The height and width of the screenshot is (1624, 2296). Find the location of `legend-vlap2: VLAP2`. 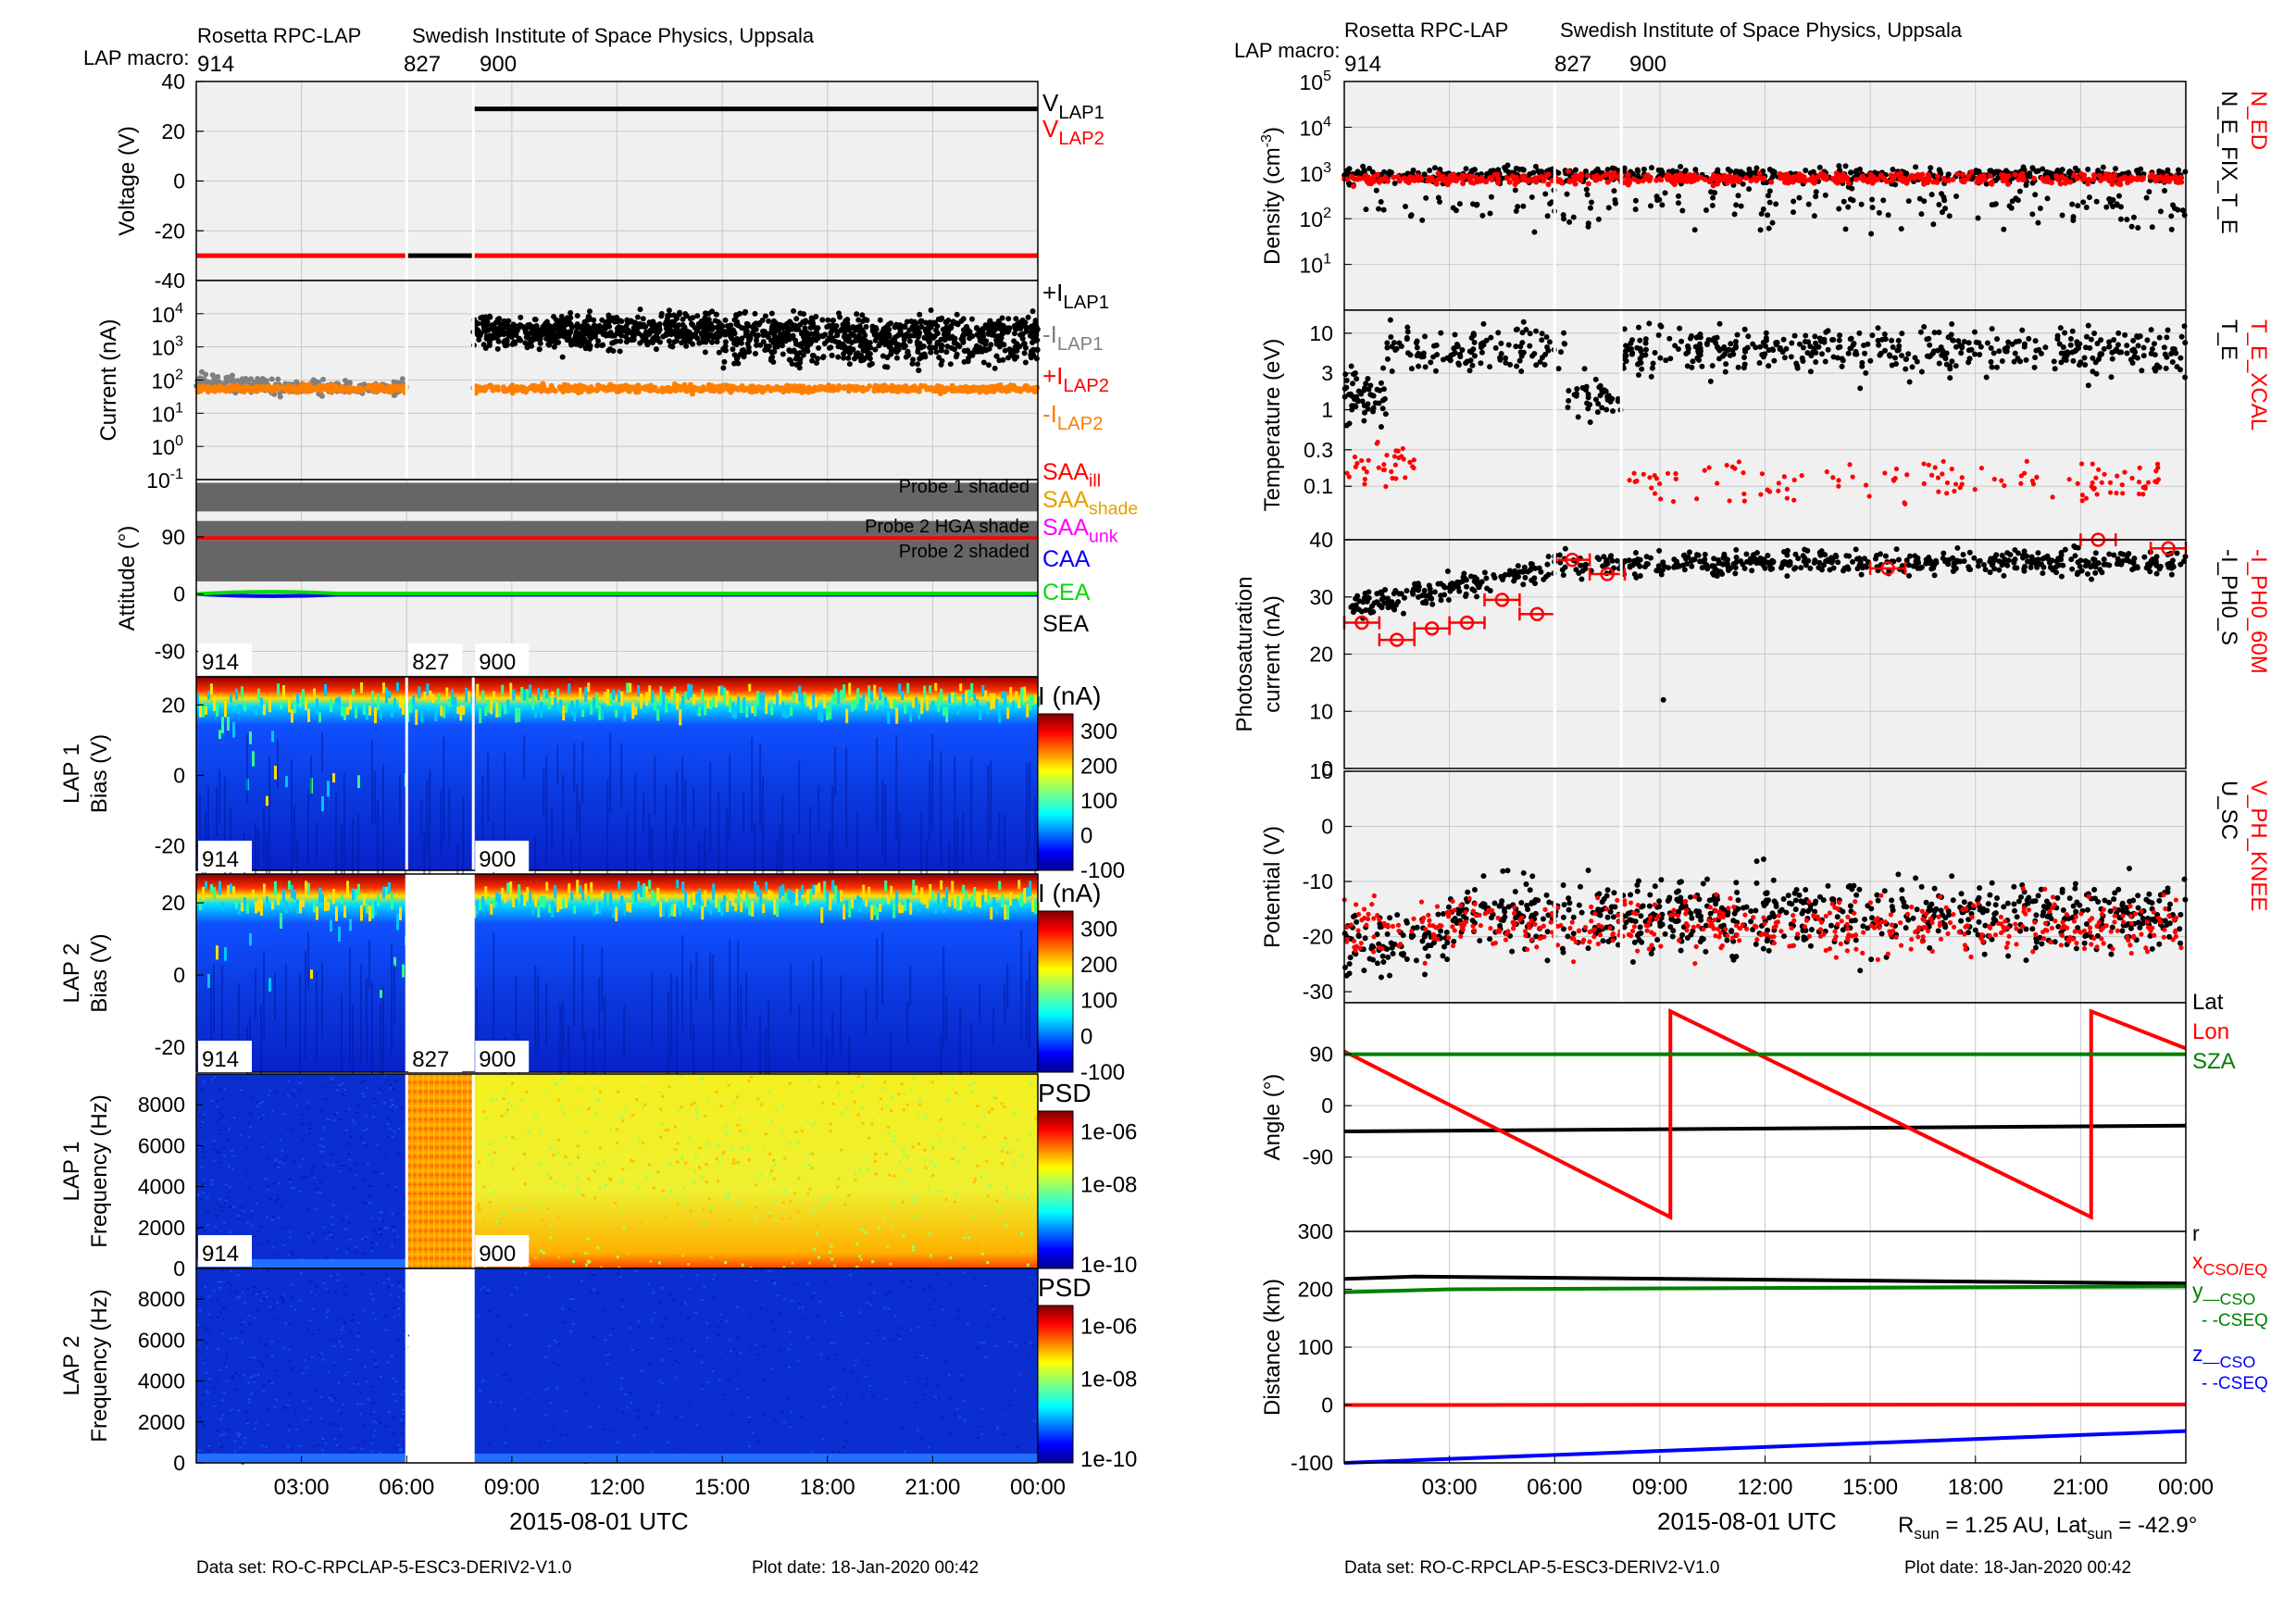

legend-vlap2: VLAP2 is located at coordinates (1073, 132).